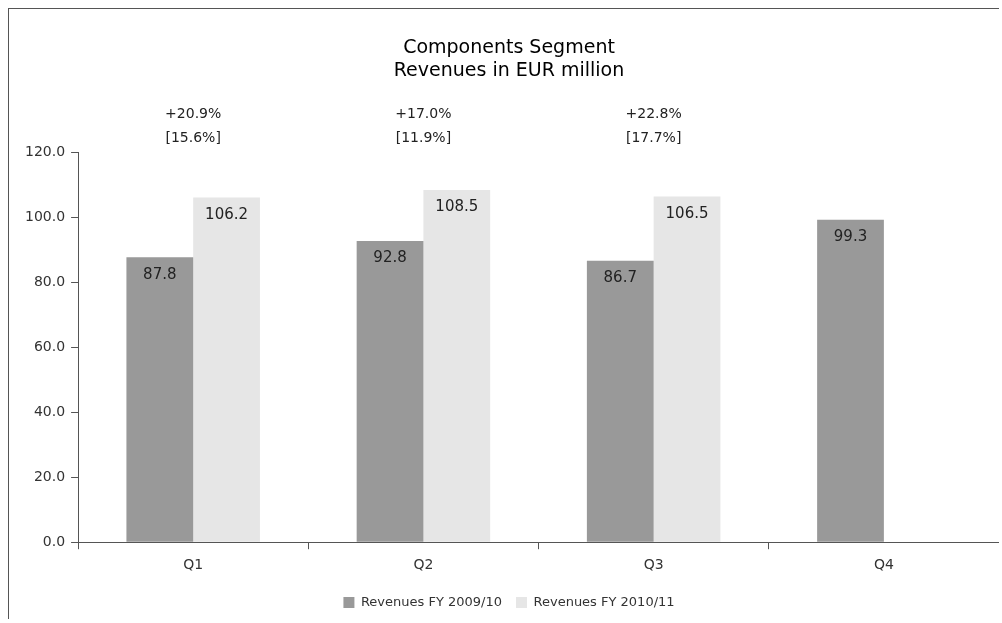  Describe the element at coordinates (457, 206) in the screenshot. I see `data-label: 108.5` at that location.